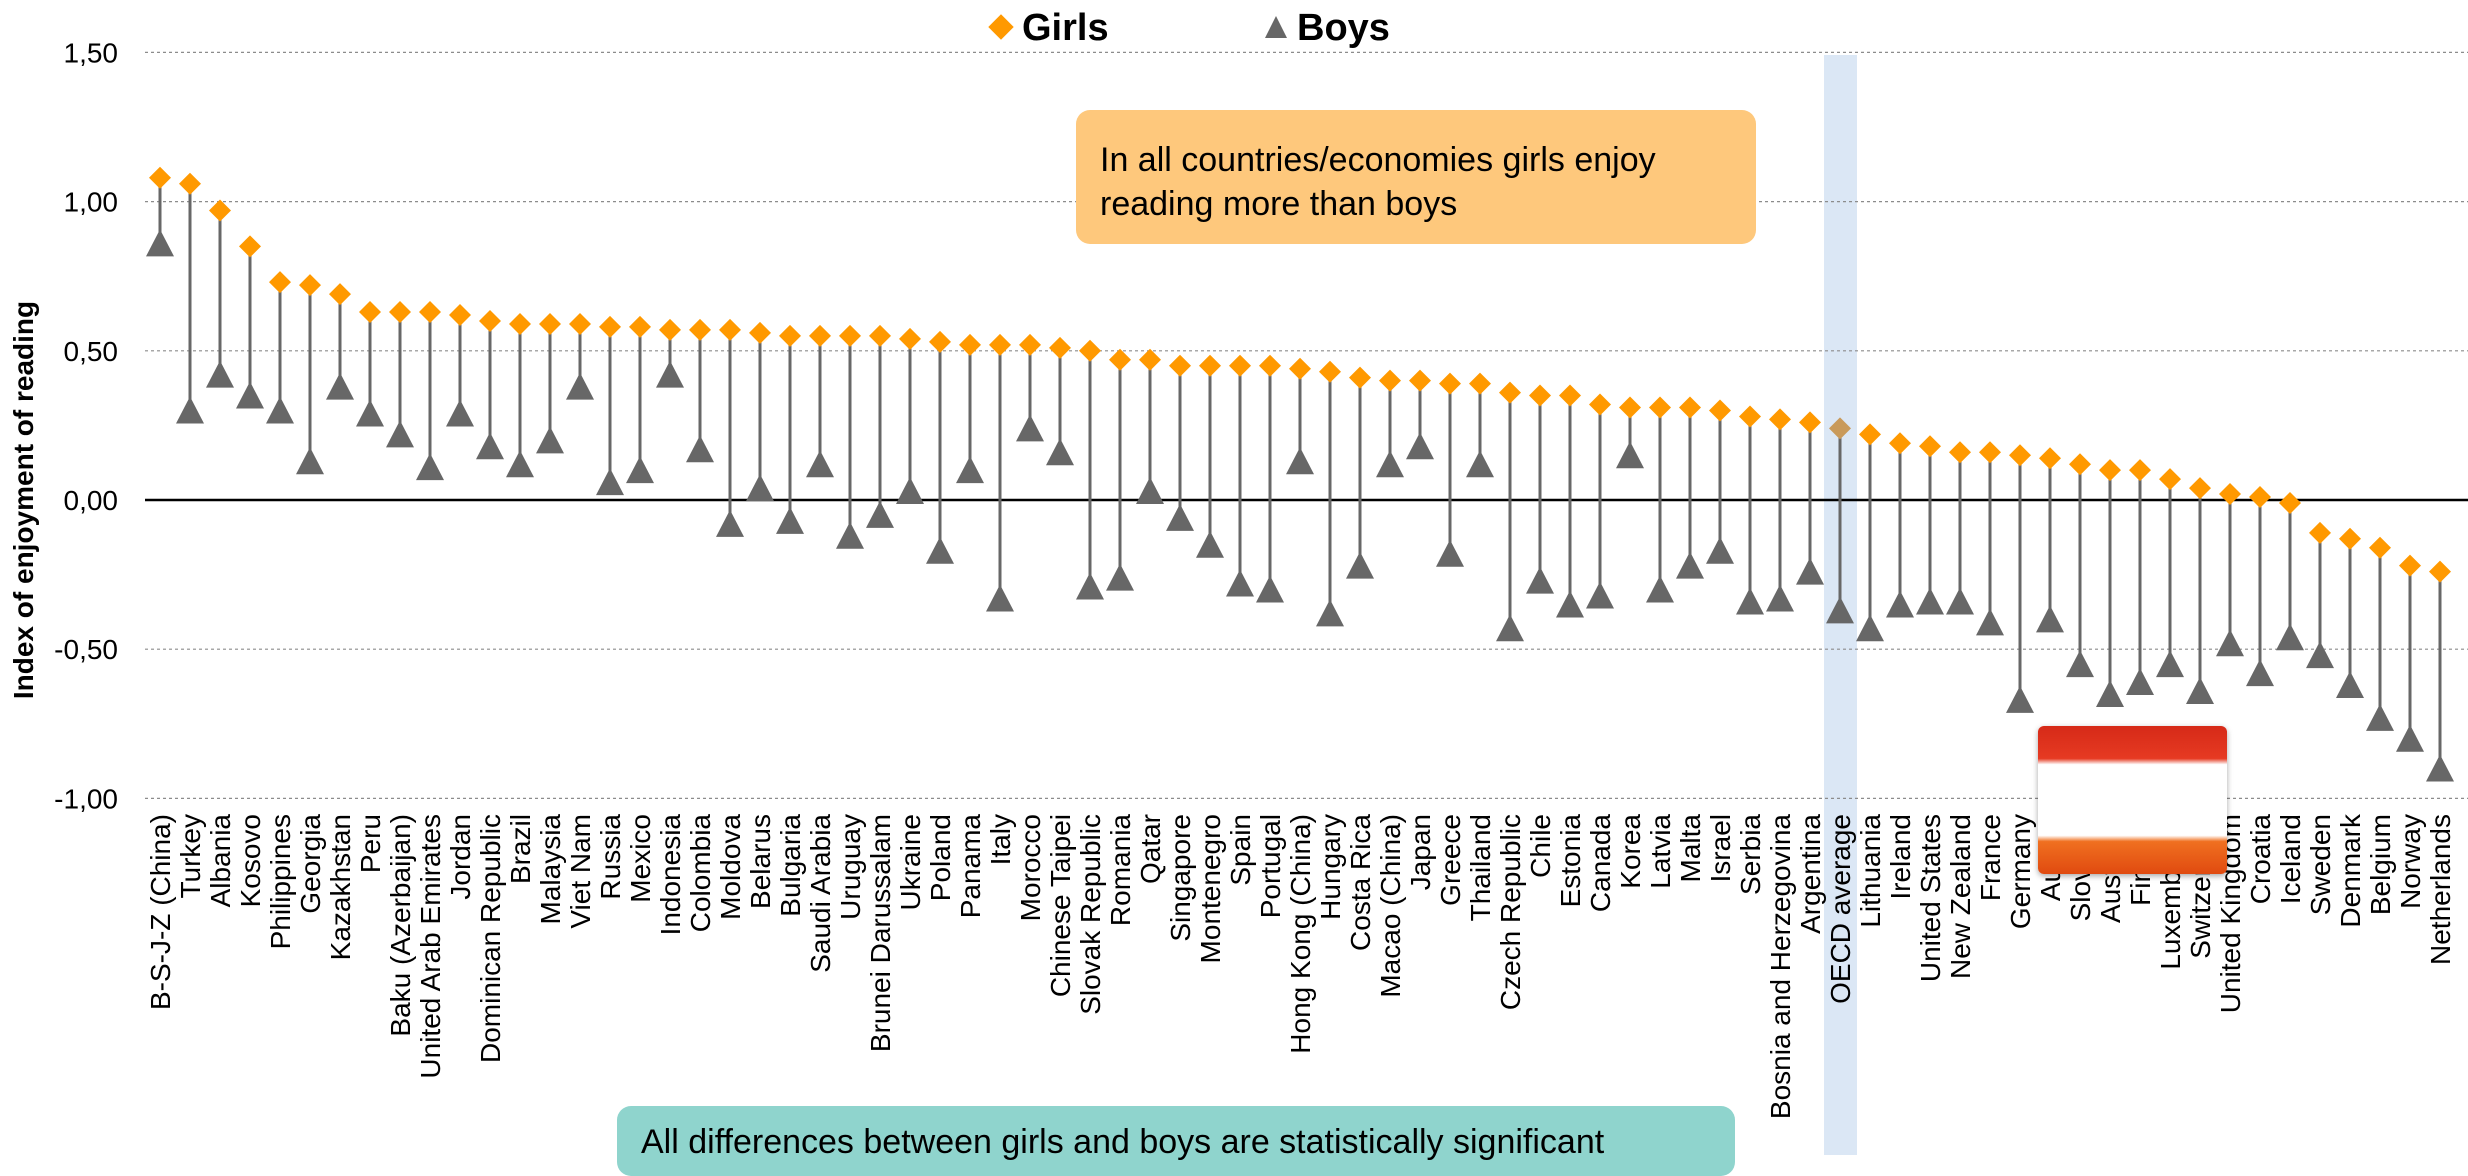  Describe the element at coordinates (1279, 204) in the screenshot. I see `annotation-line-2: reading more than boys` at that location.